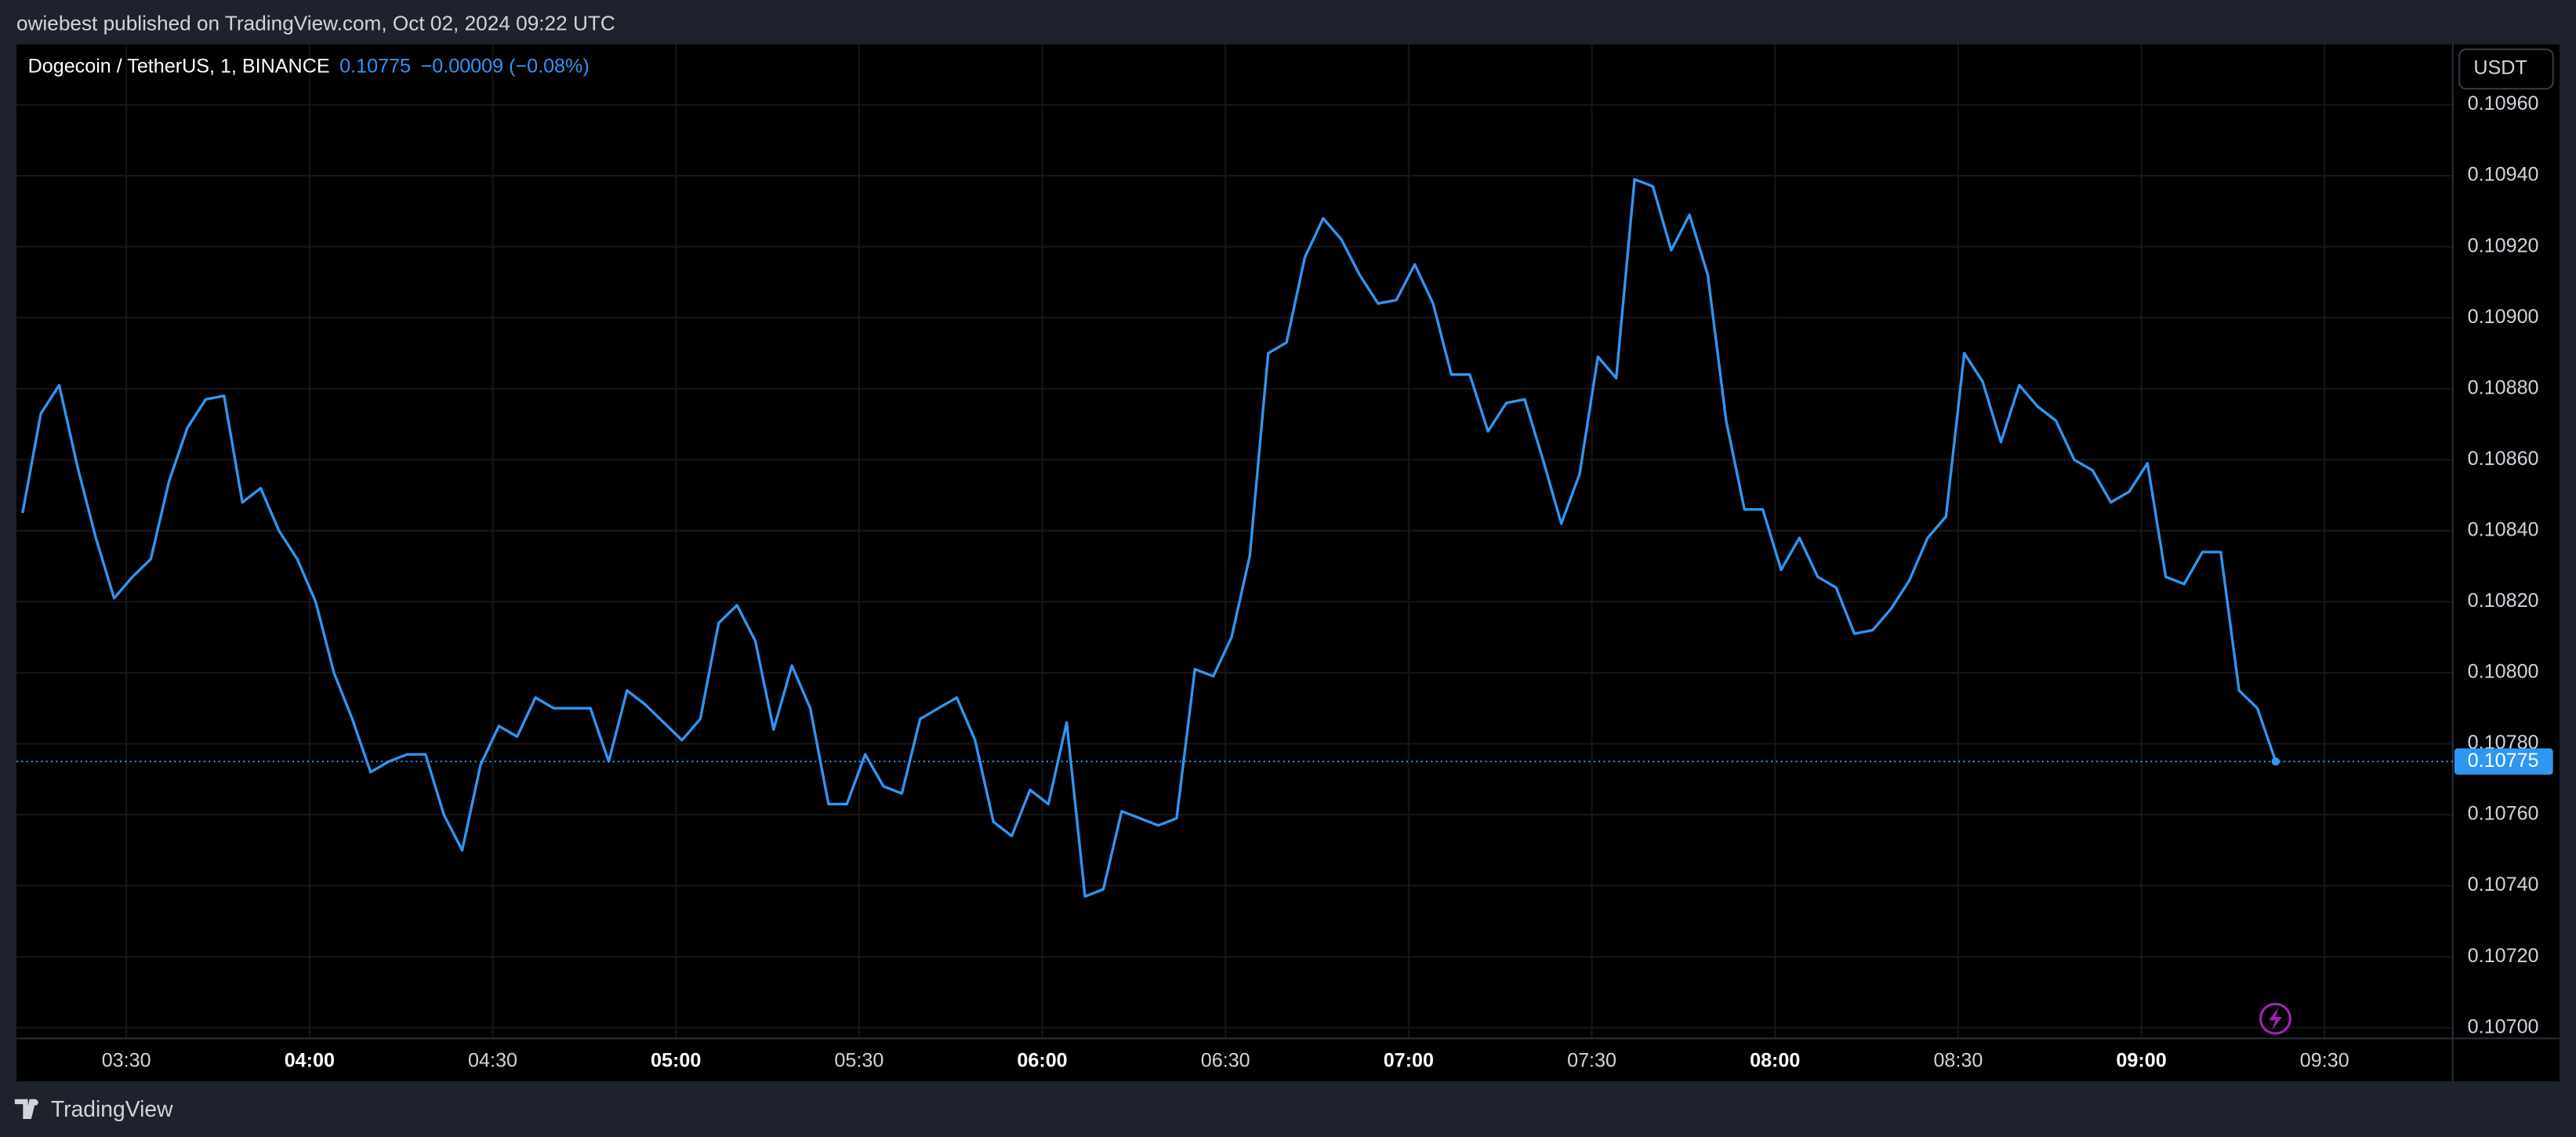  Describe the element at coordinates (127, 1060) in the screenshot. I see `x-tick-label: 03:30` at that location.